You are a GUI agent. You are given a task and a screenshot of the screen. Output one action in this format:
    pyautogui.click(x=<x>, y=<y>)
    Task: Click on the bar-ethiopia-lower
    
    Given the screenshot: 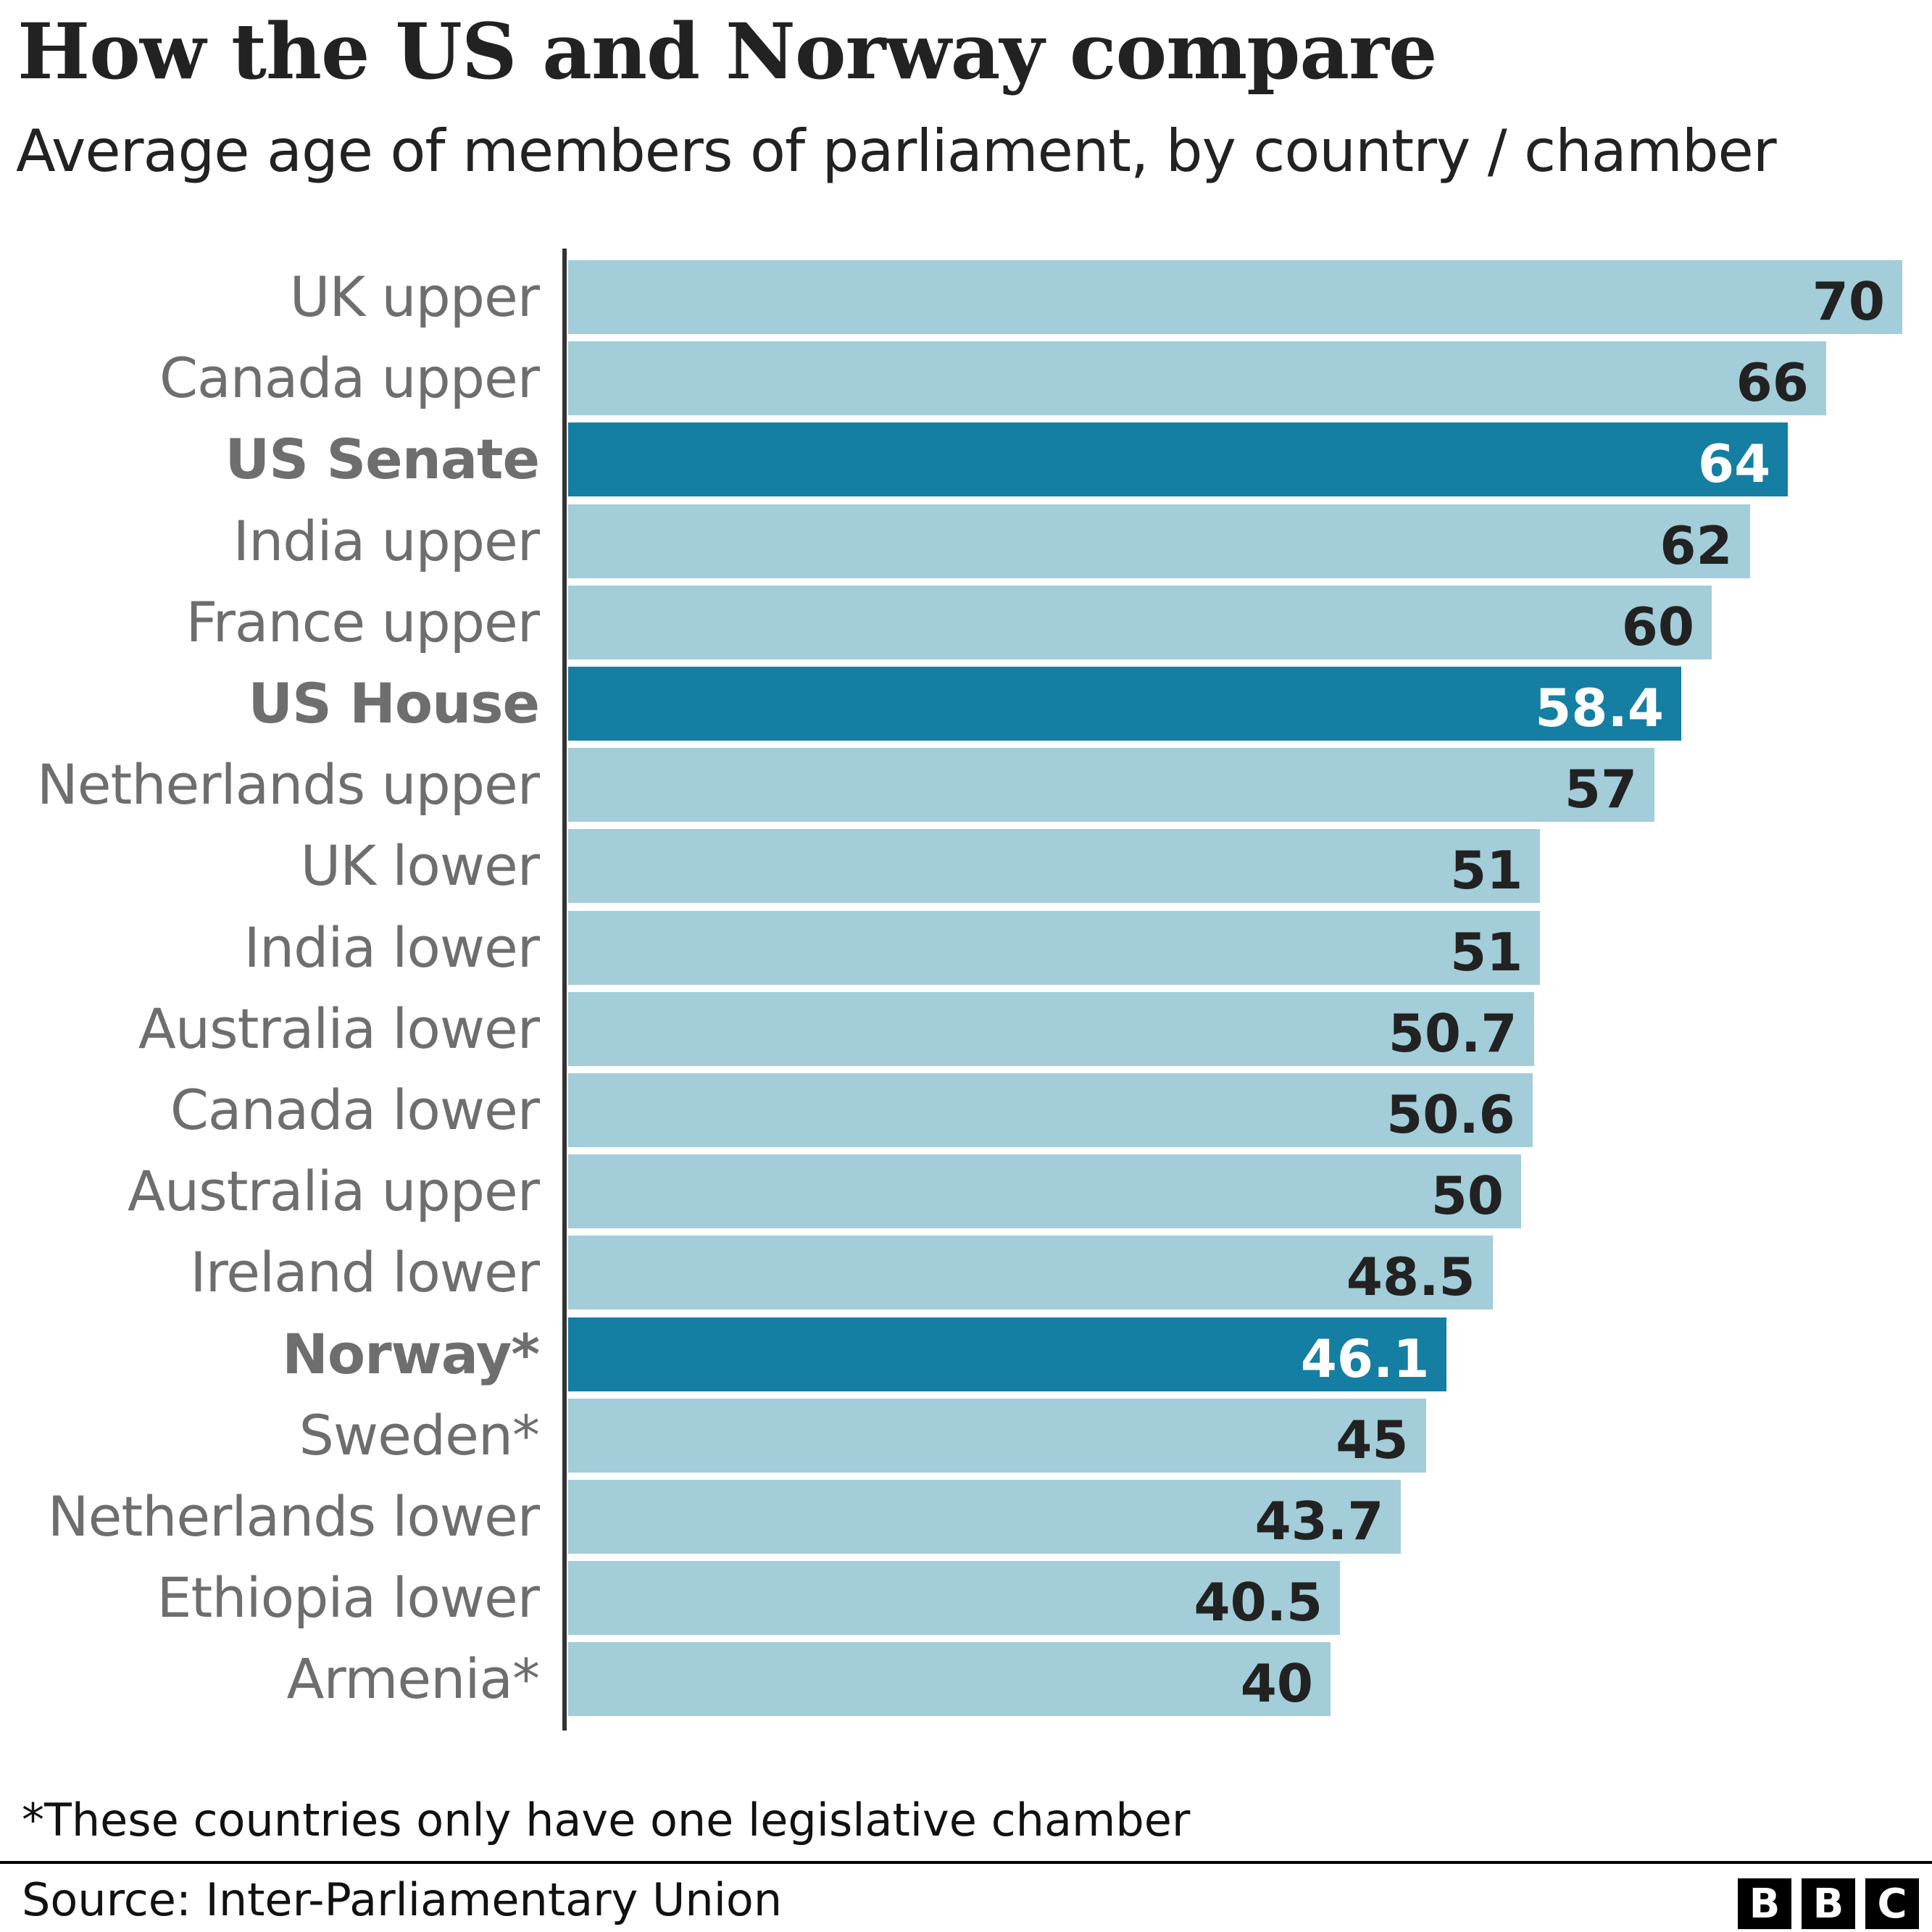 What is the action you would take?
    pyautogui.click(x=955, y=1599)
    